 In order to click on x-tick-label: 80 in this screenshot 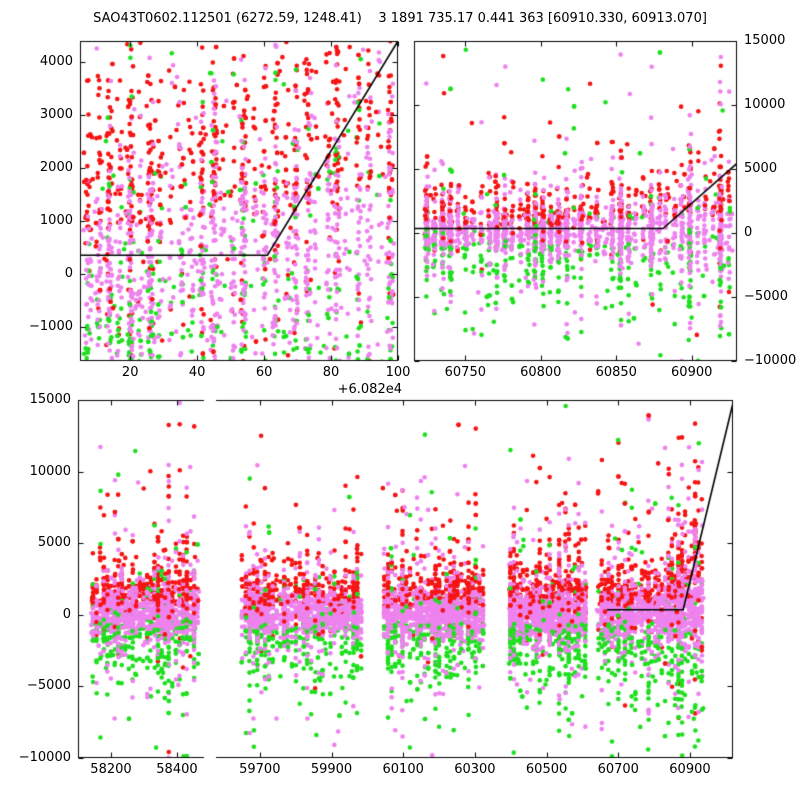, I will do `click(331, 372)`.